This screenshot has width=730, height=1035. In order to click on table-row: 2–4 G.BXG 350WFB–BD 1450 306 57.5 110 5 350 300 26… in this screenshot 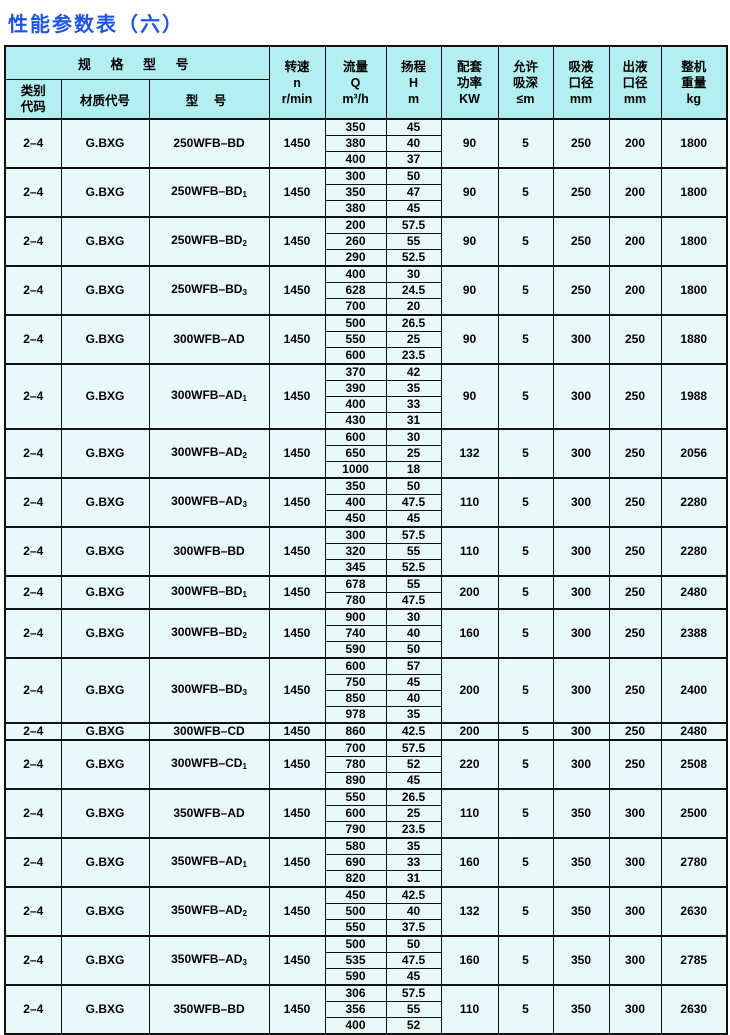, I will do `click(366, 1009)`.